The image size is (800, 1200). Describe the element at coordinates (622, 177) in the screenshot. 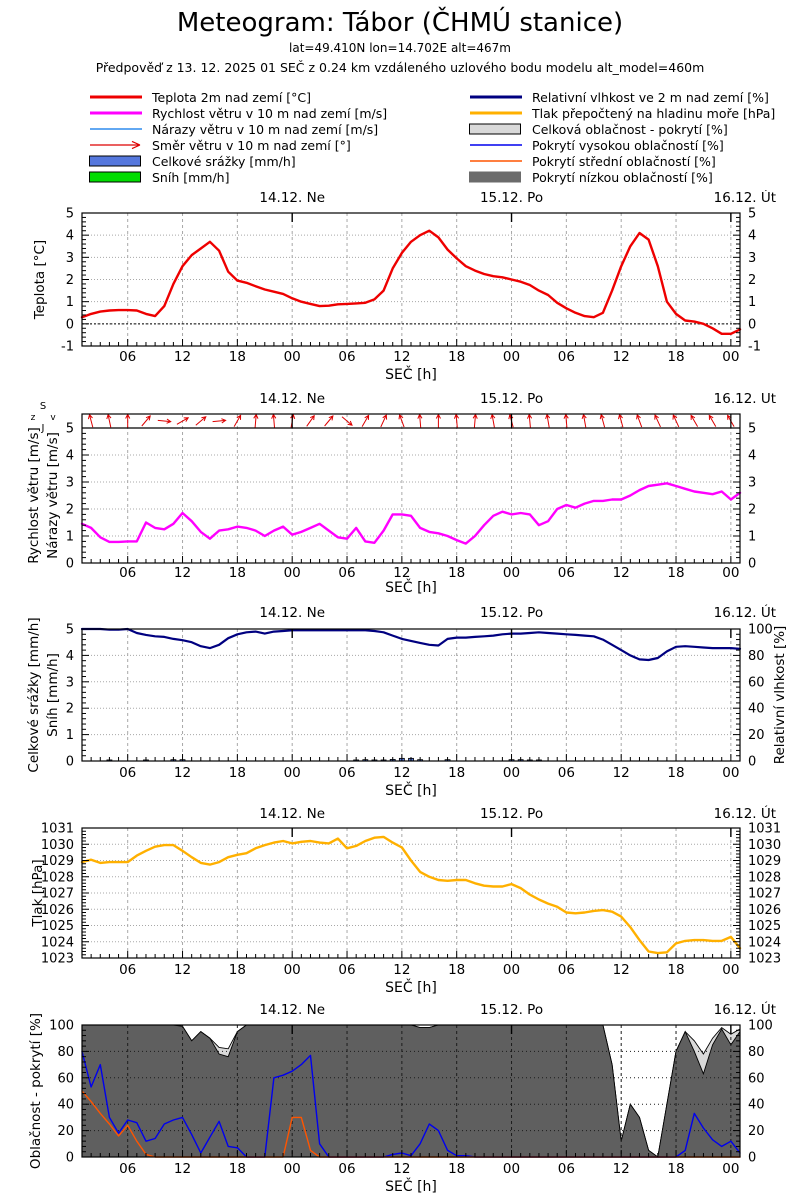

I see `legend-label: Pokrytí nízkou oblačností [%]` at that location.